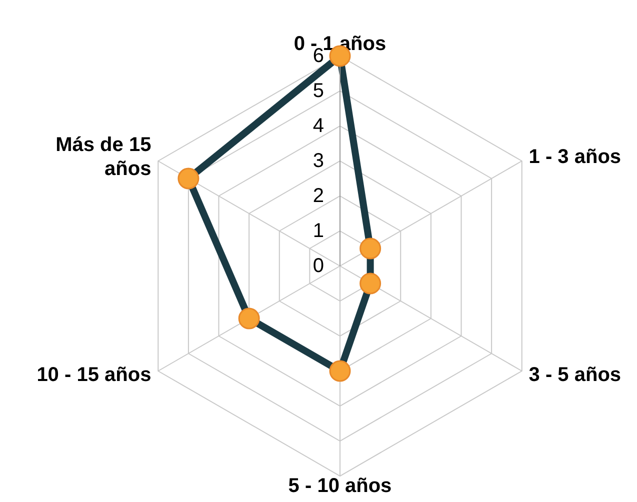 The image size is (637, 502). What do you see at coordinates (575, 375) in the screenshot?
I see `spoke-label: 3 - 5 años` at bounding box center [575, 375].